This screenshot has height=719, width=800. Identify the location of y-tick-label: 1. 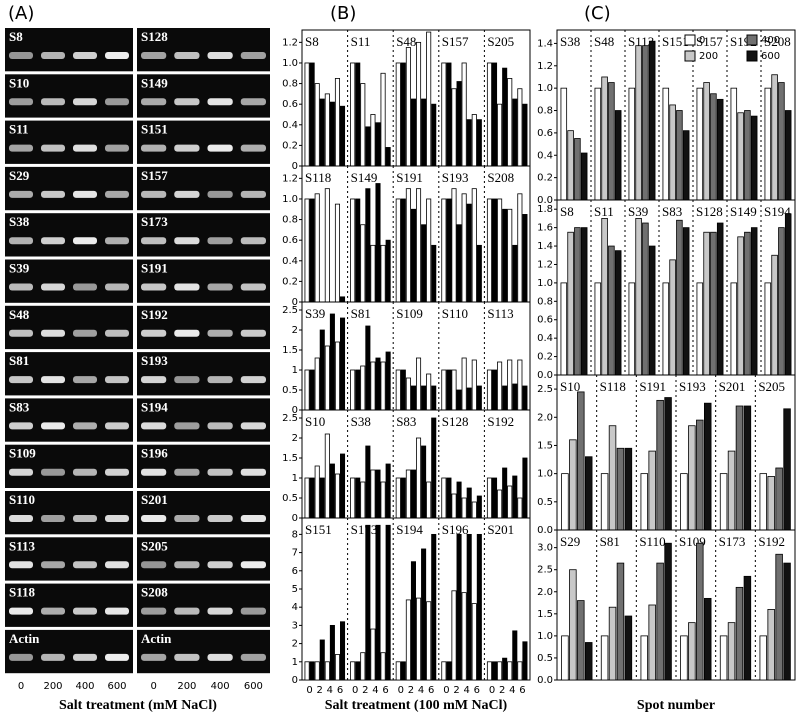
(295, 478).